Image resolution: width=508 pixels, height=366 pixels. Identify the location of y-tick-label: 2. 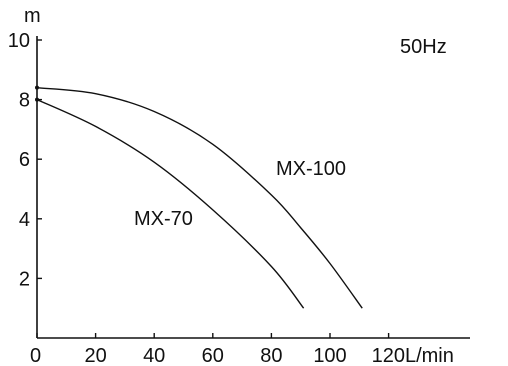
(24, 279).